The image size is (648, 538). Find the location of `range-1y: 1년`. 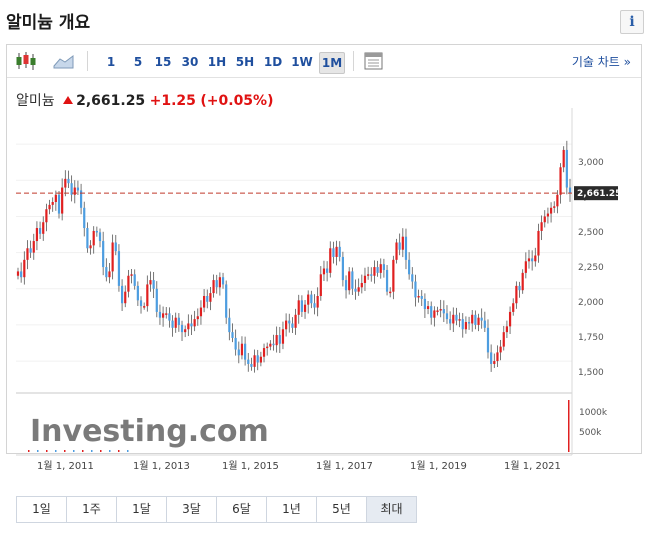

range-1y: 1년 is located at coordinates (292, 509).